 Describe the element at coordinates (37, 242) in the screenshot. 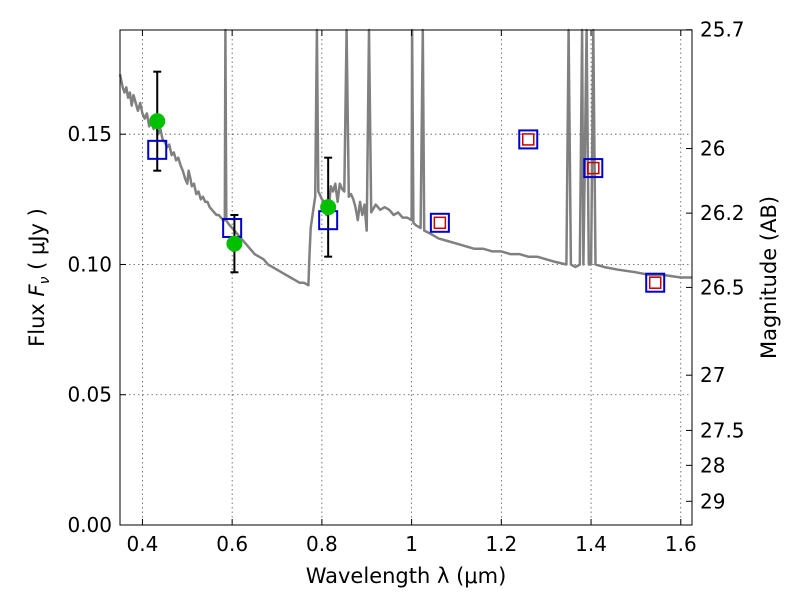

I see `y-label-units: ( μJy )` at that location.